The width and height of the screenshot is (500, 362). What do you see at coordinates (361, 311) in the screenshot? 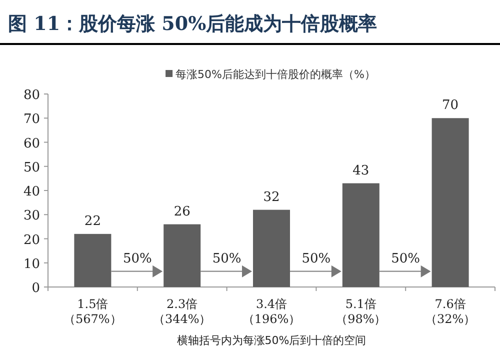
I see `x-tick-label: 5.1倍（98%）` at bounding box center [361, 311].